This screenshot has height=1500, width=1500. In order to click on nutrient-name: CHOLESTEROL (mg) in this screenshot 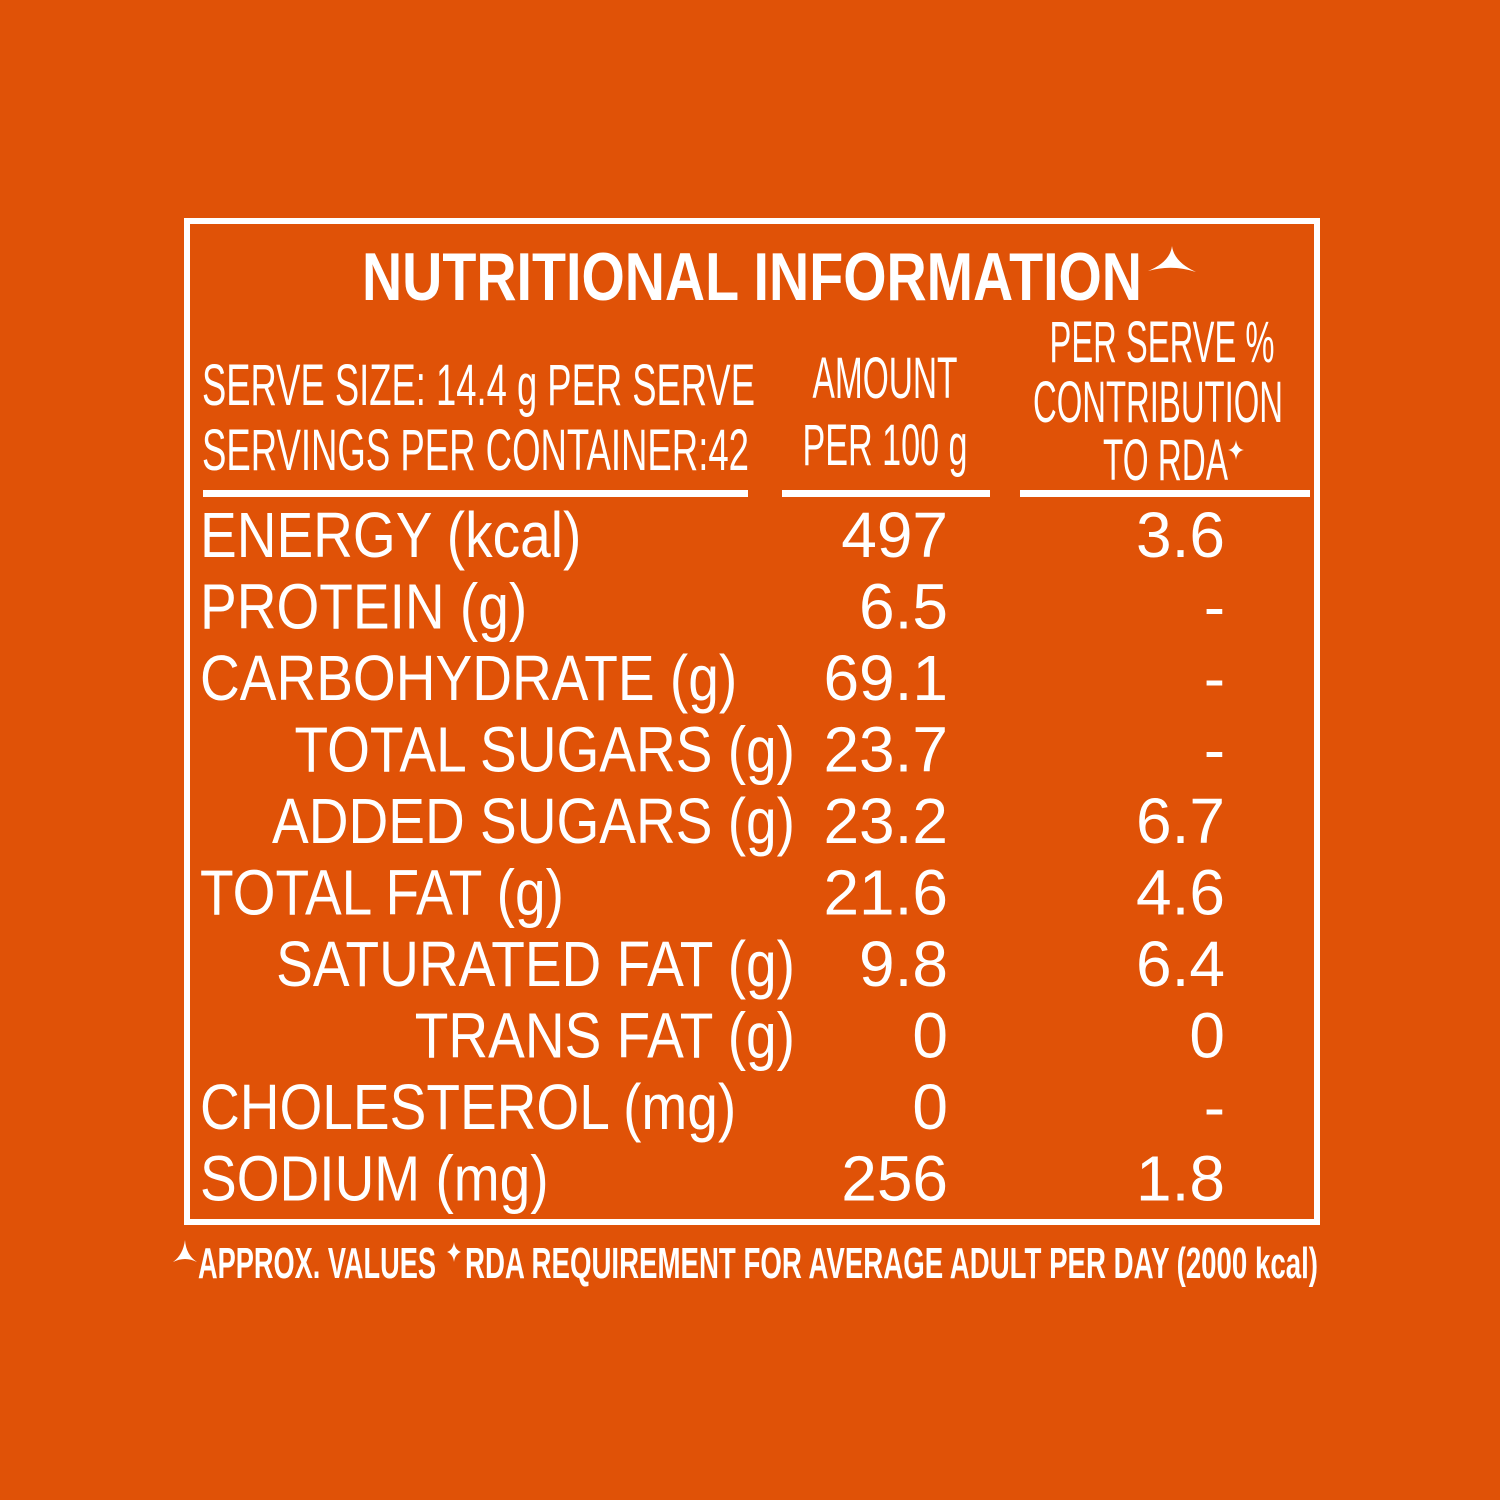, I will do `click(468, 1107)`.